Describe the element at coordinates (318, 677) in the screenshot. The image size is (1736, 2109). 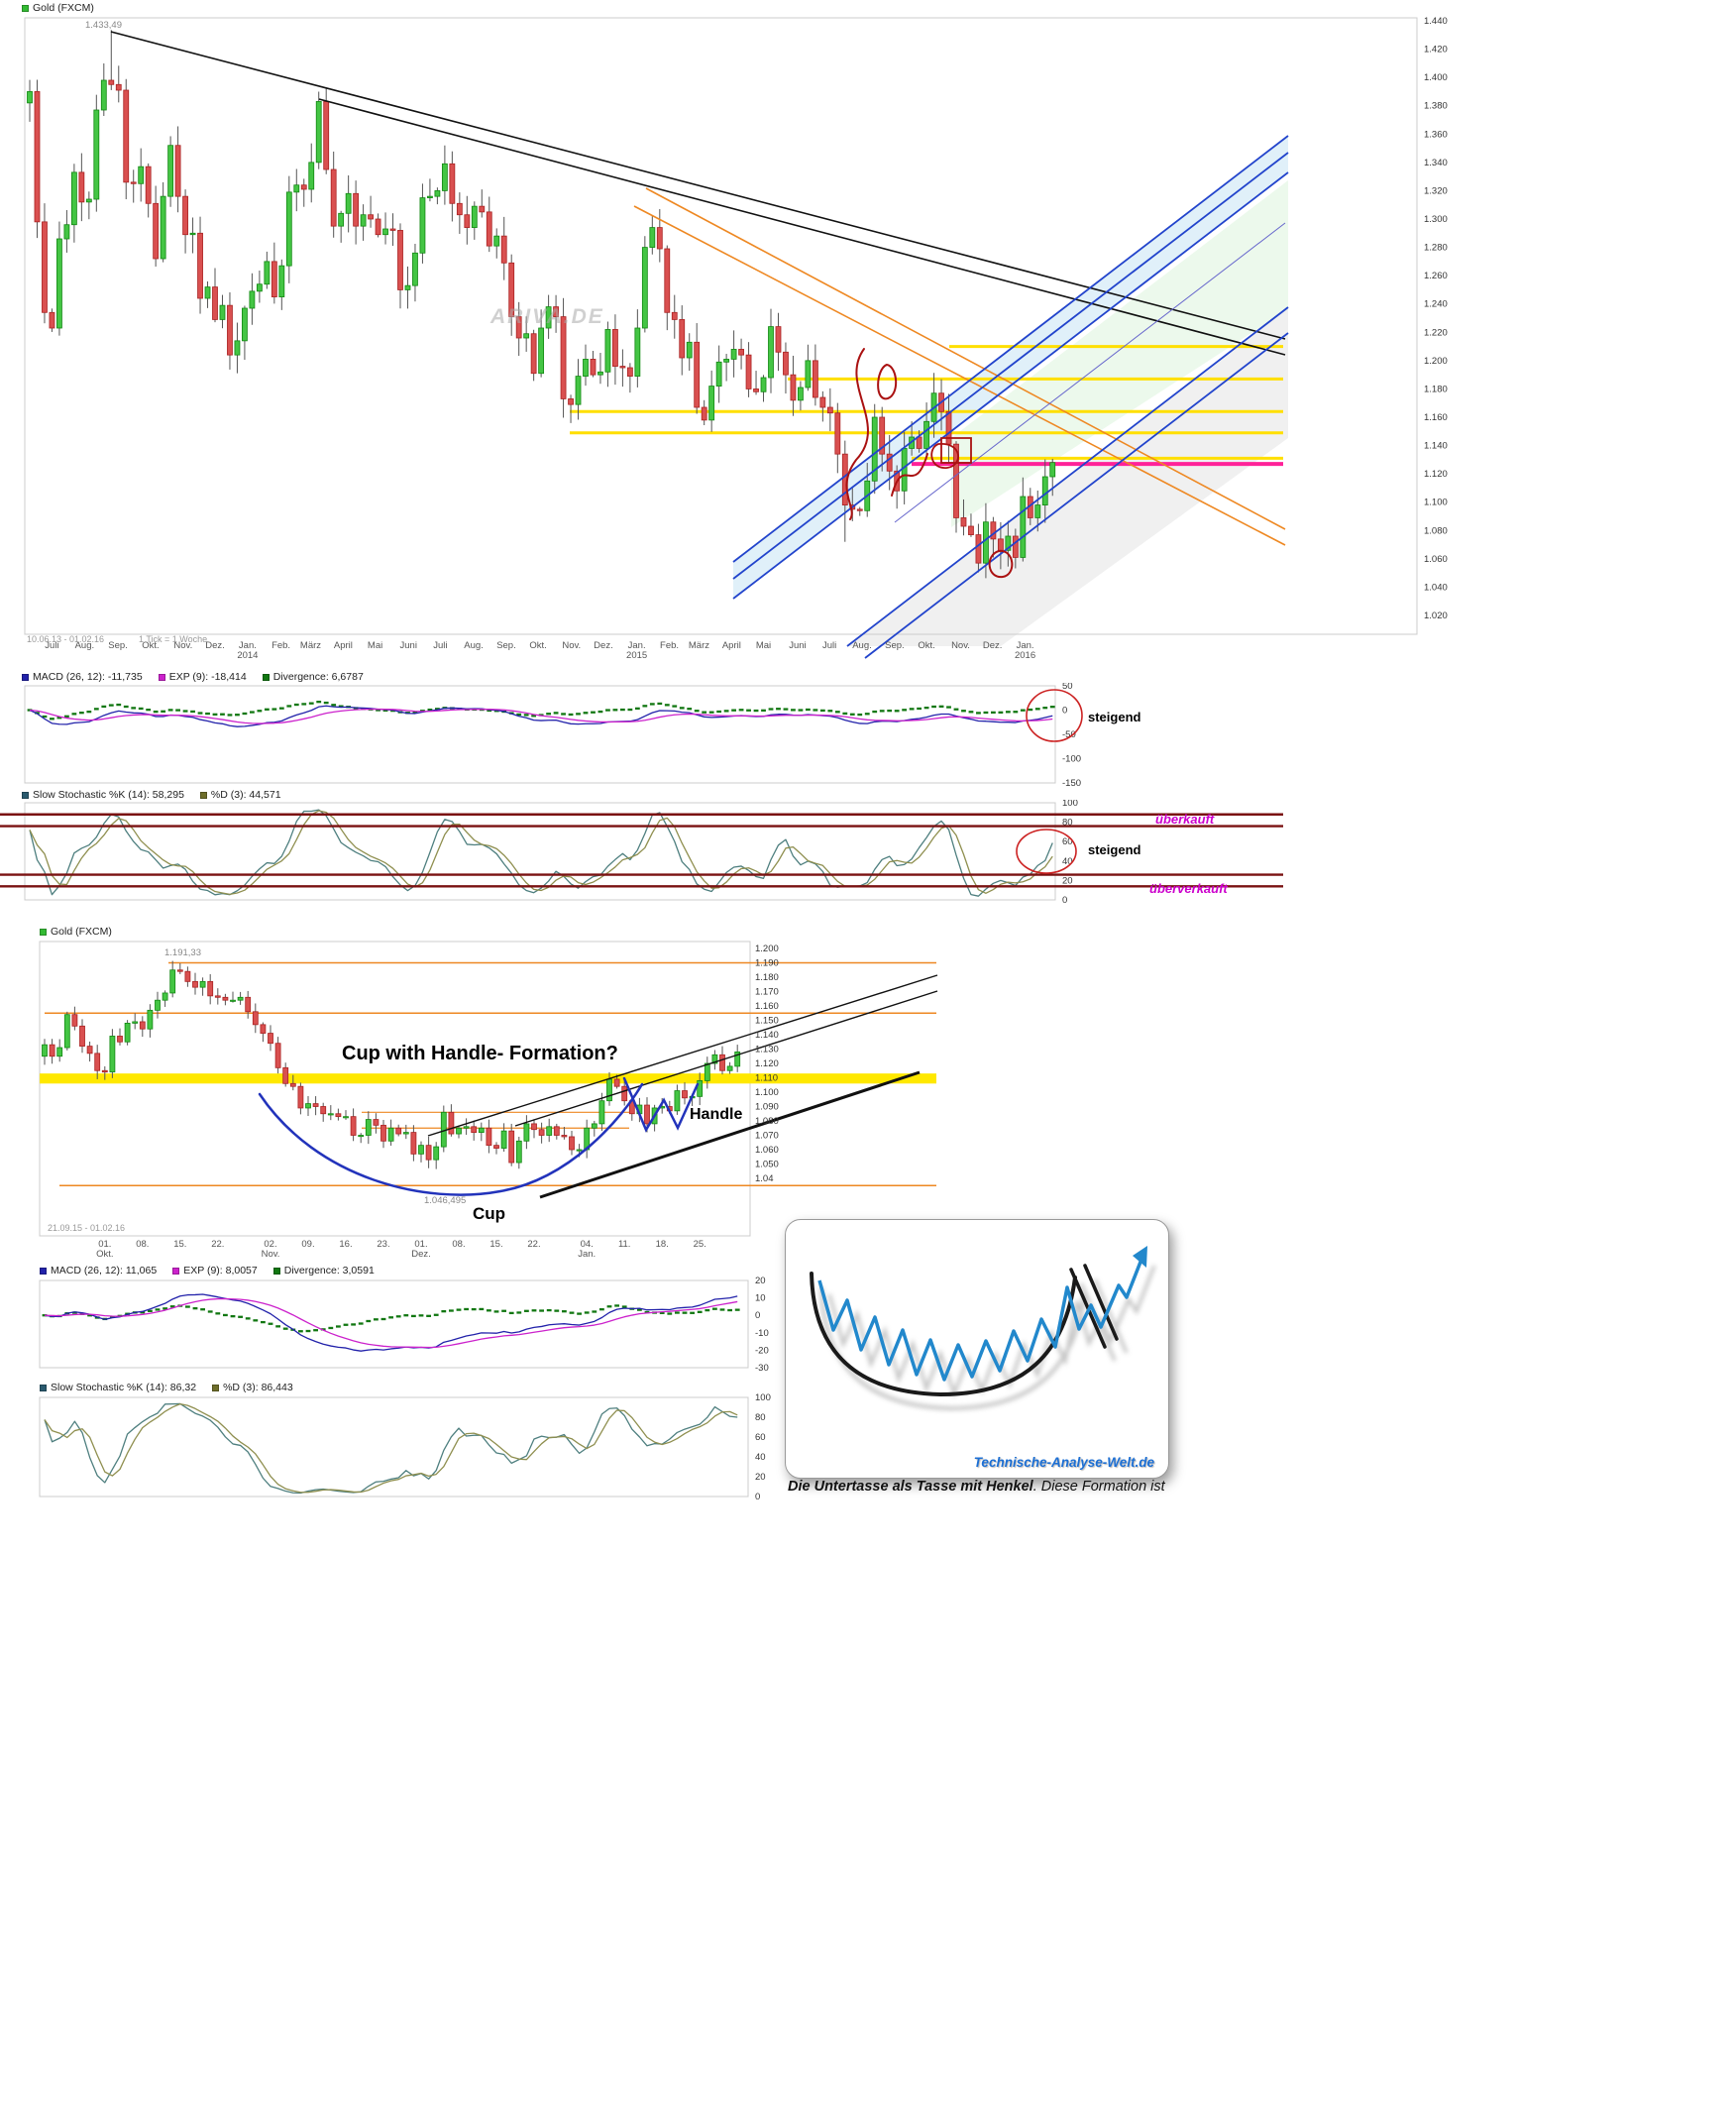
I see `divergence-reading: Divergence: 6,6787` at that location.